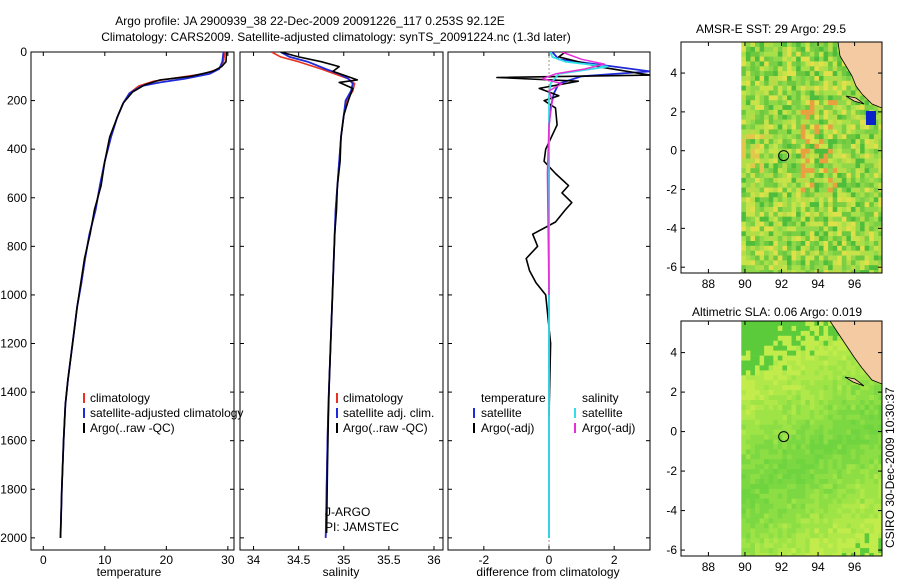 Image resolution: width=900 pixels, height=580 pixels. Describe the element at coordinates (784, 156) in the screenshot. I see `sst-argo-position-marker` at that location.